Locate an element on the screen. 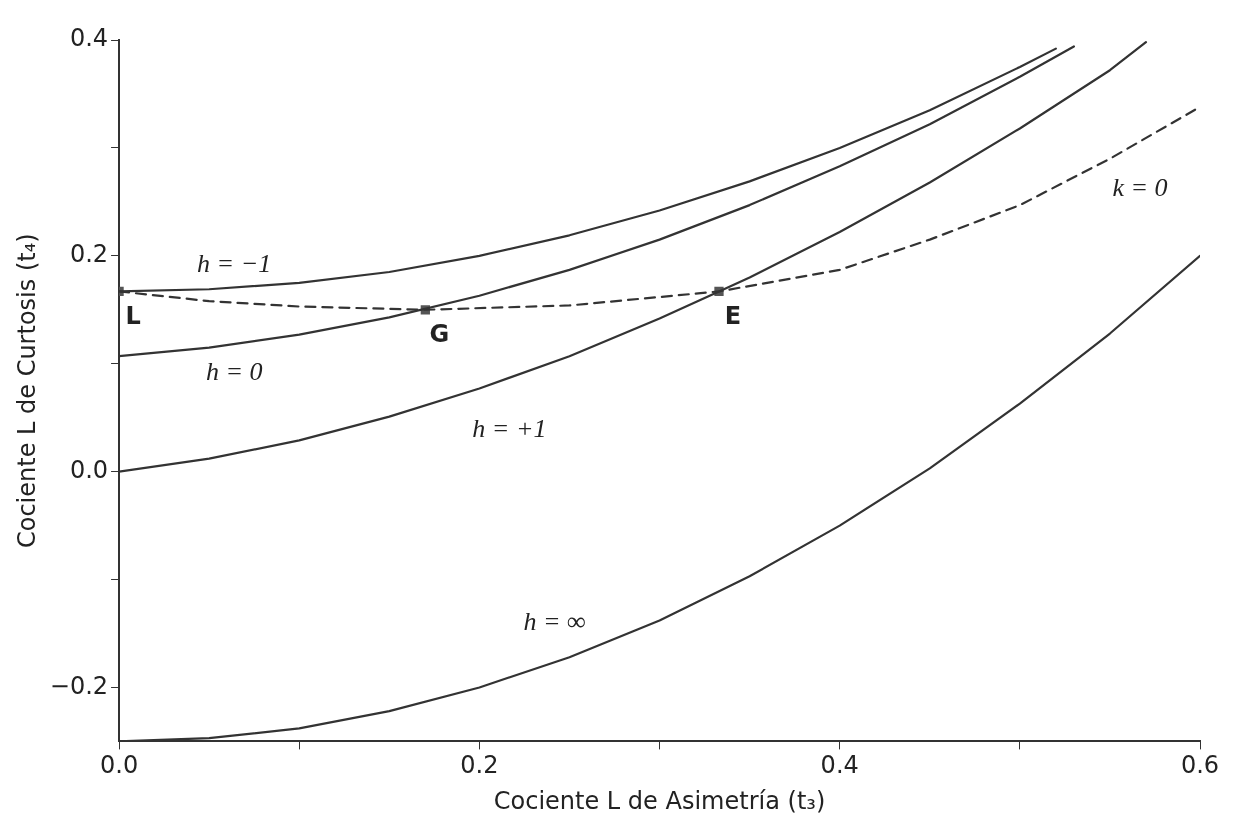  series-label: k = 0 is located at coordinates (1140, 187).